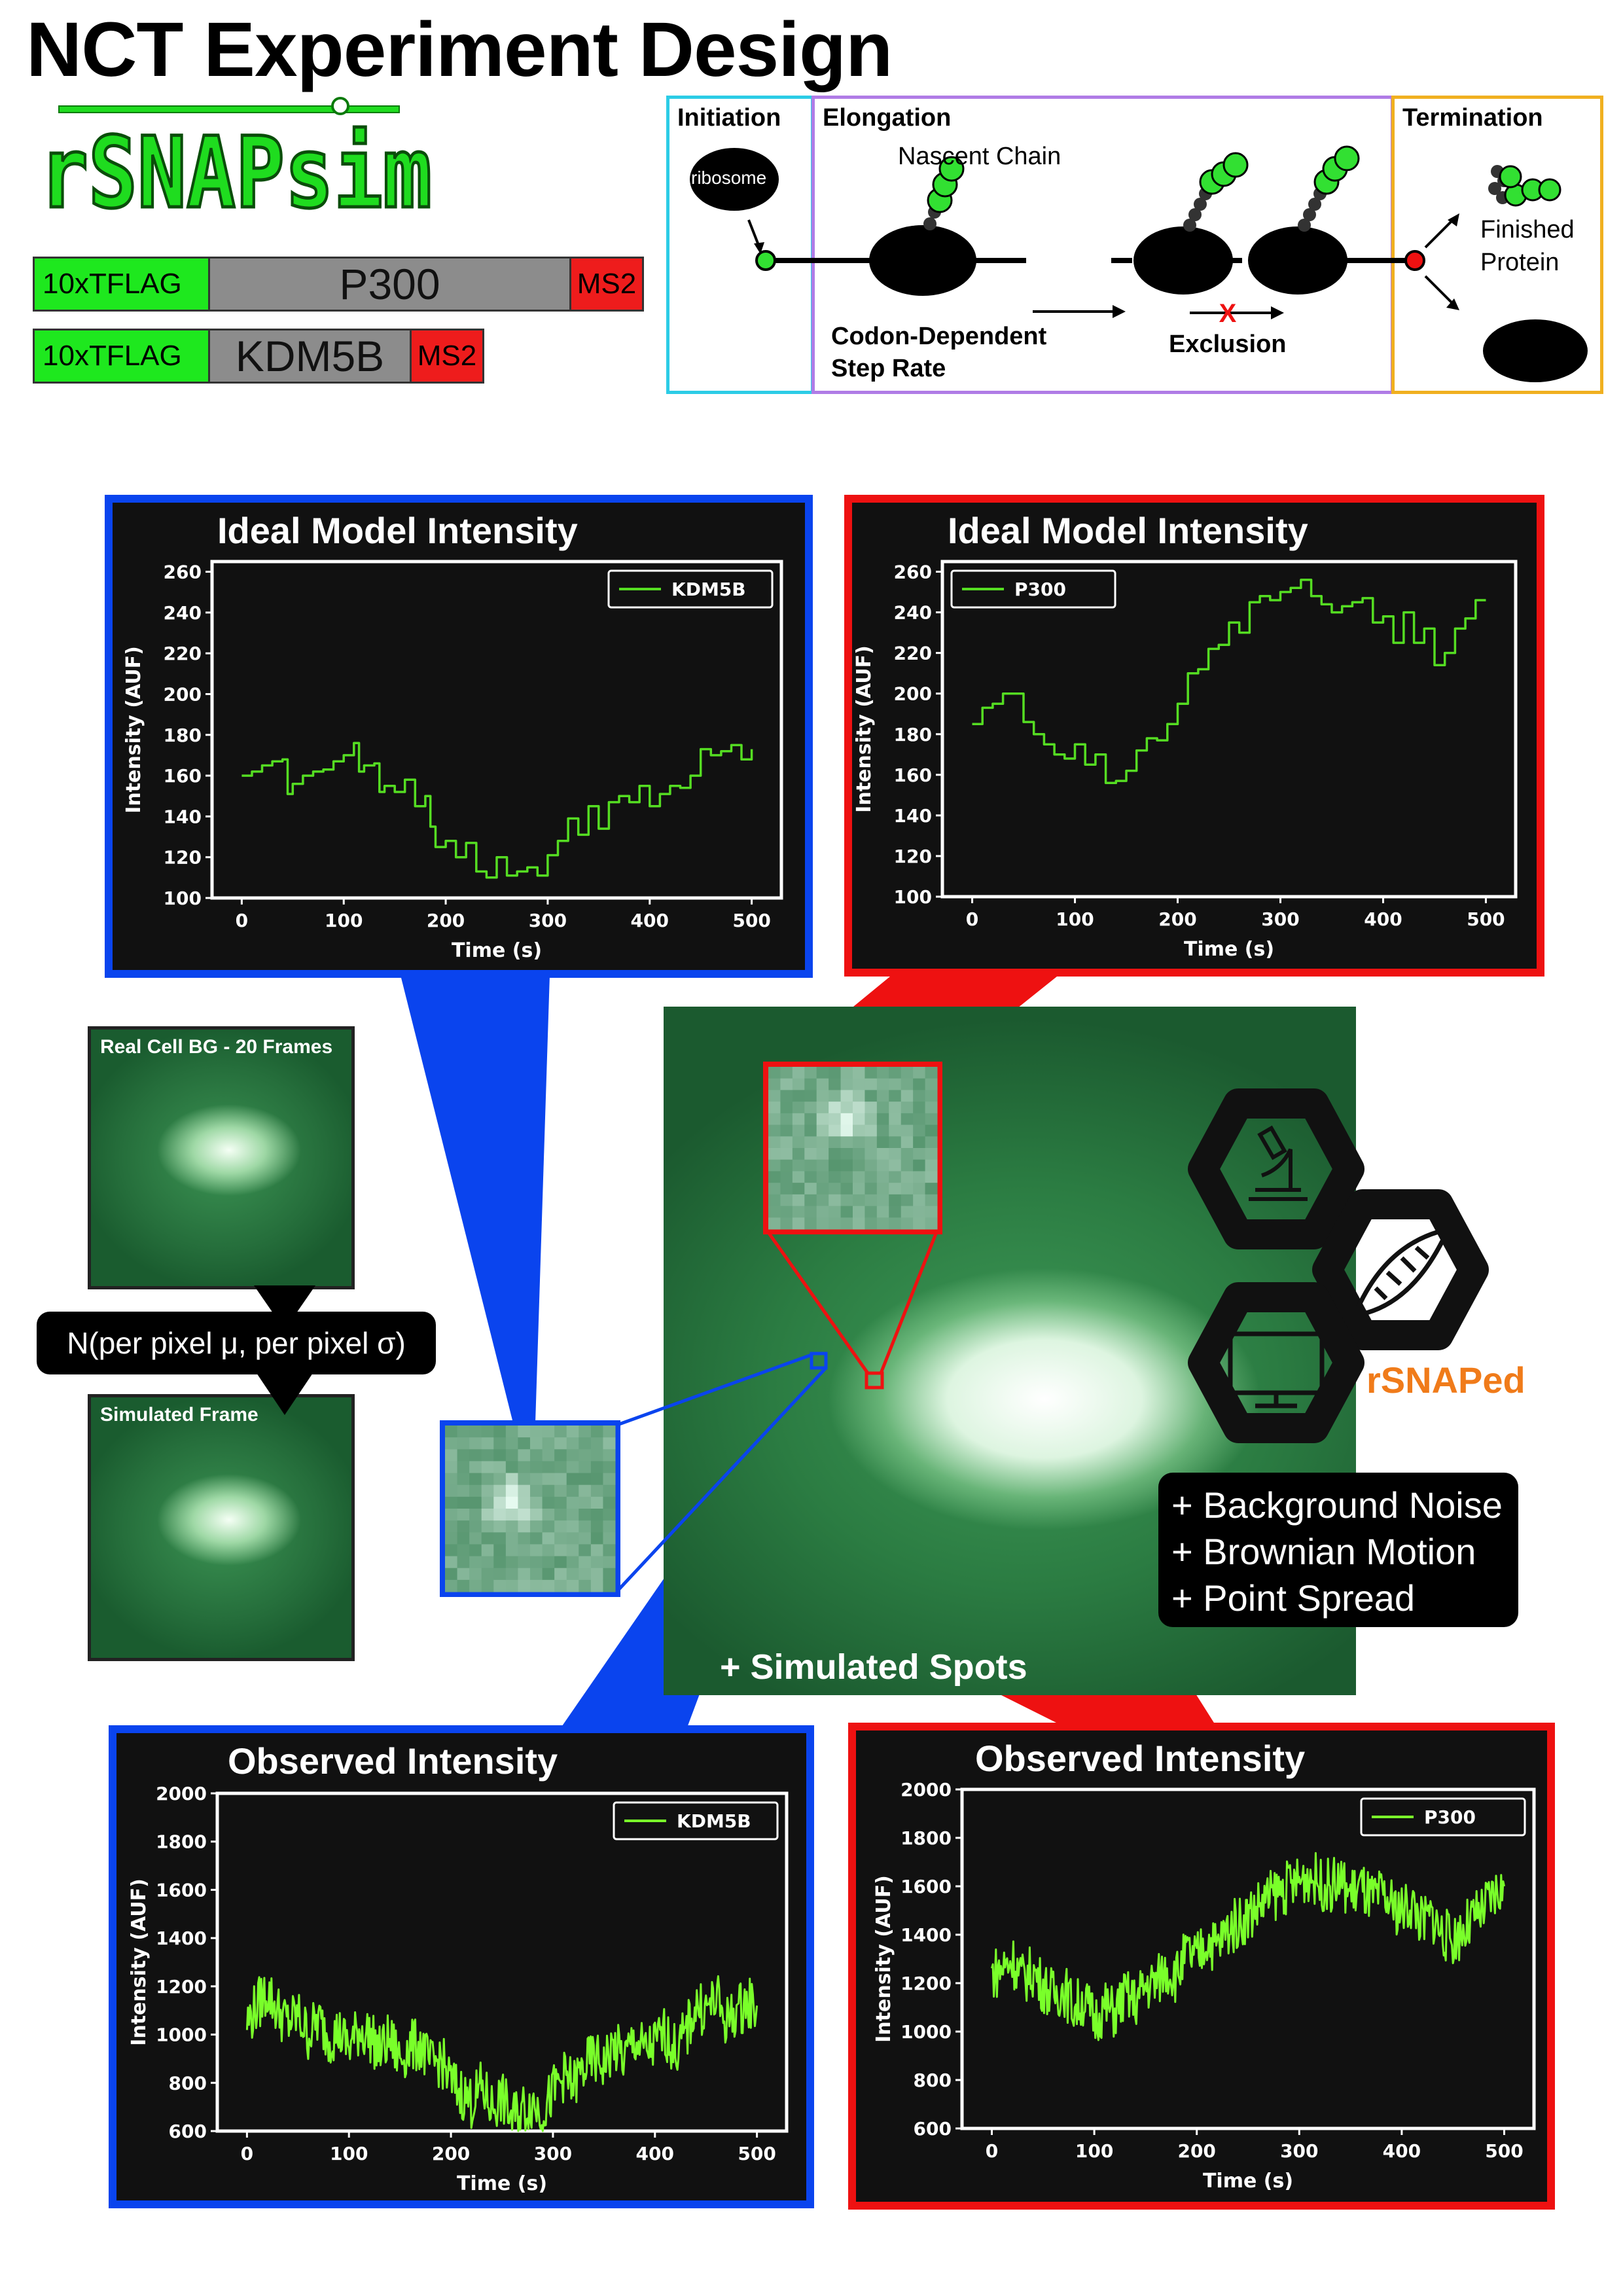 The width and height of the screenshot is (1623, 2296). I want to click on effect-point-spread: + Point Spread, so click(1293, 1598).